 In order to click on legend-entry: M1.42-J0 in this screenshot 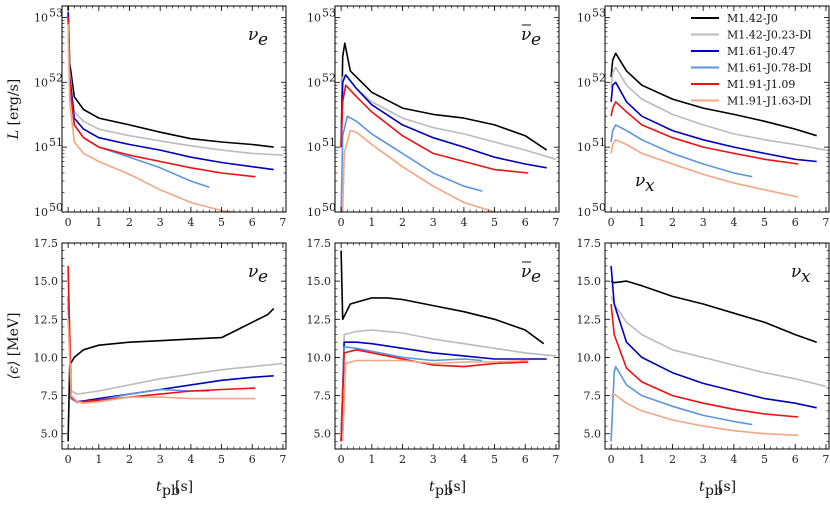, I will do `click(752, 18)`.